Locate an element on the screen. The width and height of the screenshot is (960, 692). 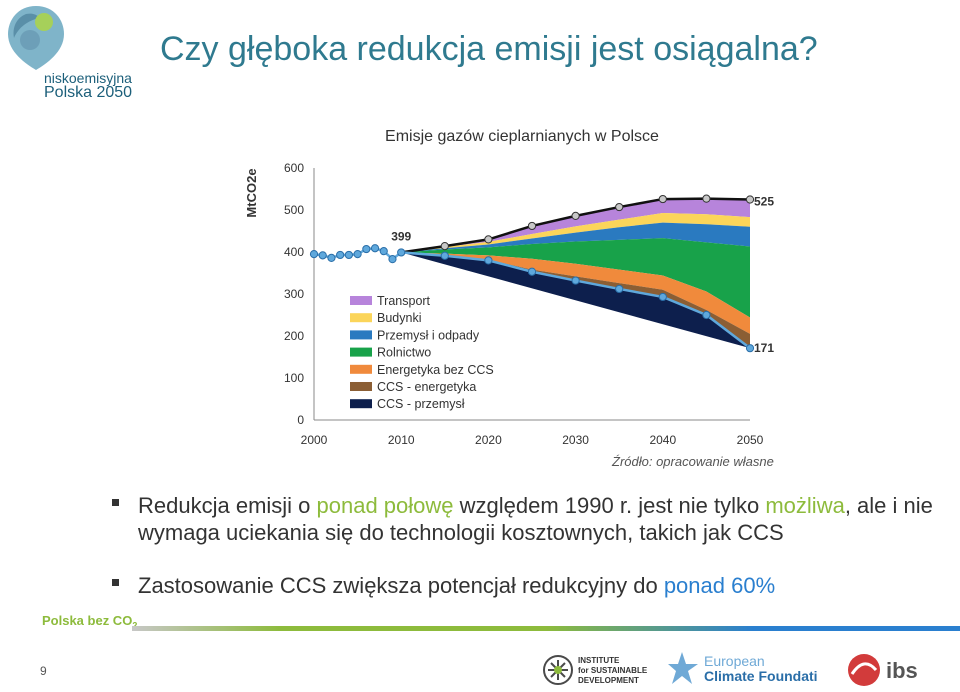
logo-line1: niskoemisyjna is located at coordinates (88, 78).